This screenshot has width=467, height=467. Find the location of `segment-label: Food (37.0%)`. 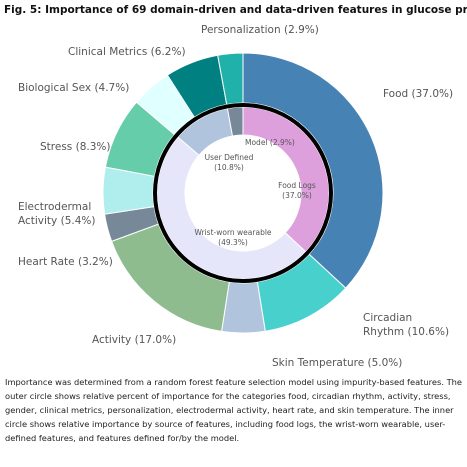

segment-label: Food (37.0%) is located at coordinates (418, 94).